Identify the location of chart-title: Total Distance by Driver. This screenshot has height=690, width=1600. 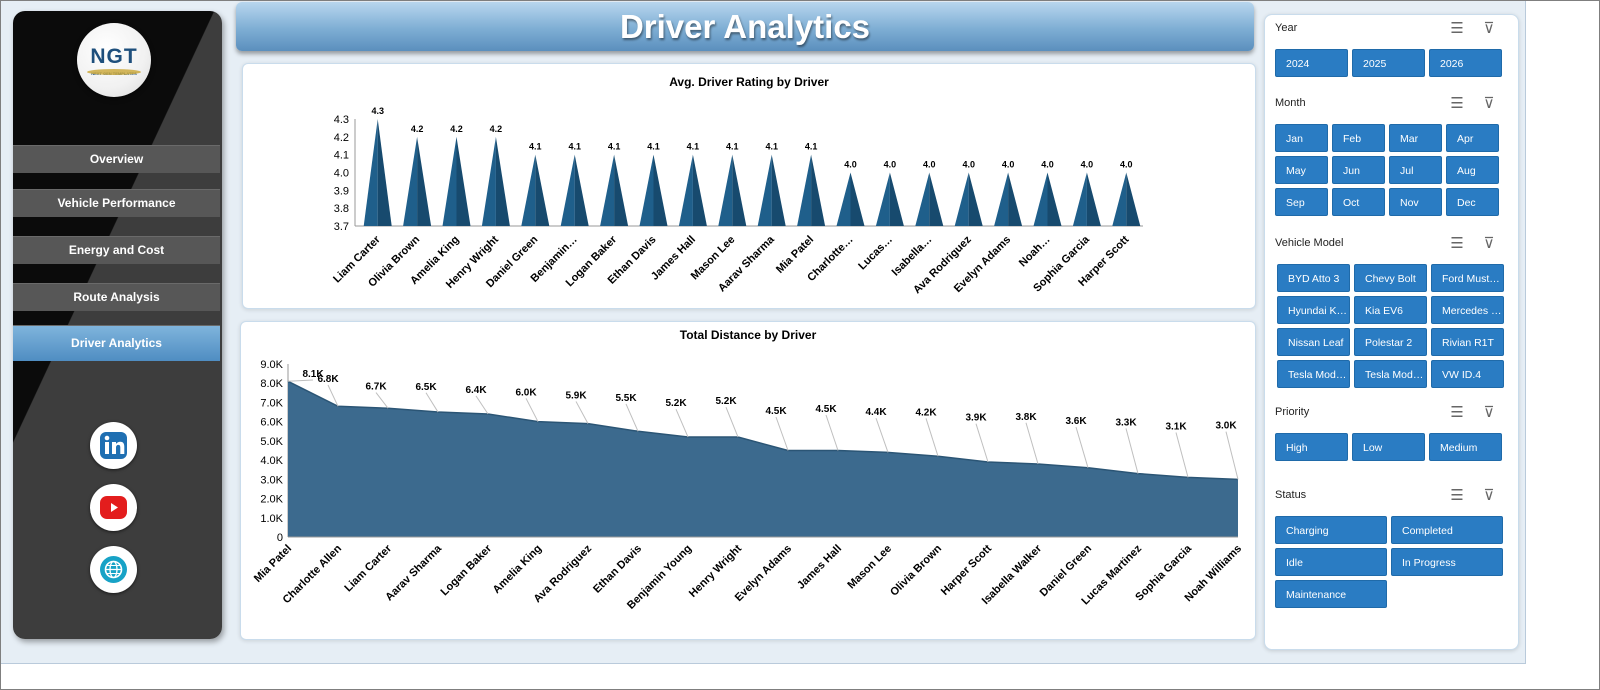
(748, 335).